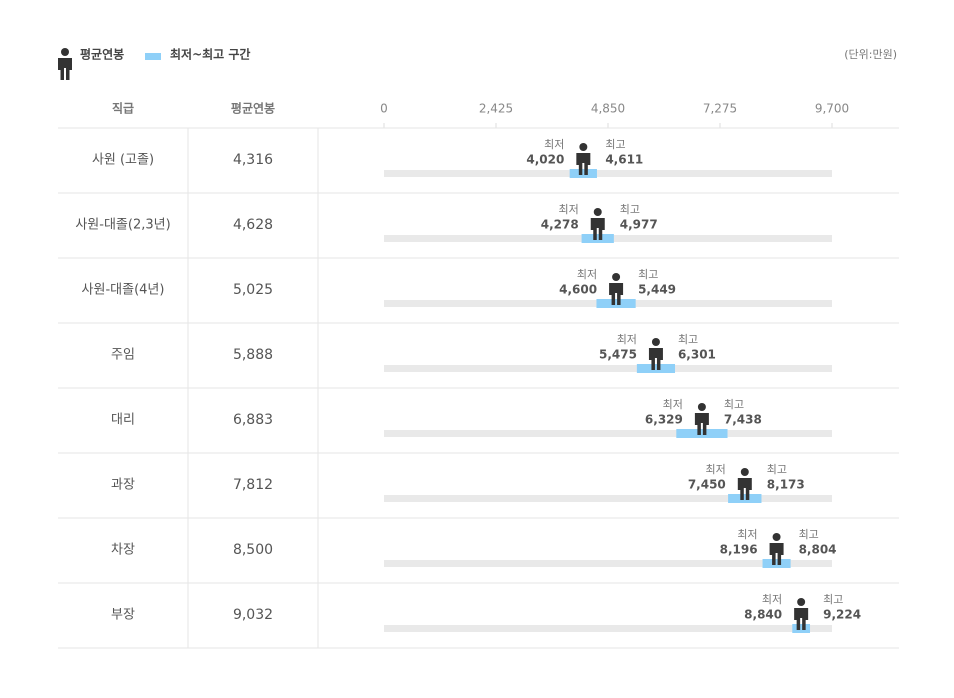 The width and height of the screenshot is (954, 698). Describe the element at coordinates (253, 108) in the screenshot. I see `col-header: 평균연봉` at that location.